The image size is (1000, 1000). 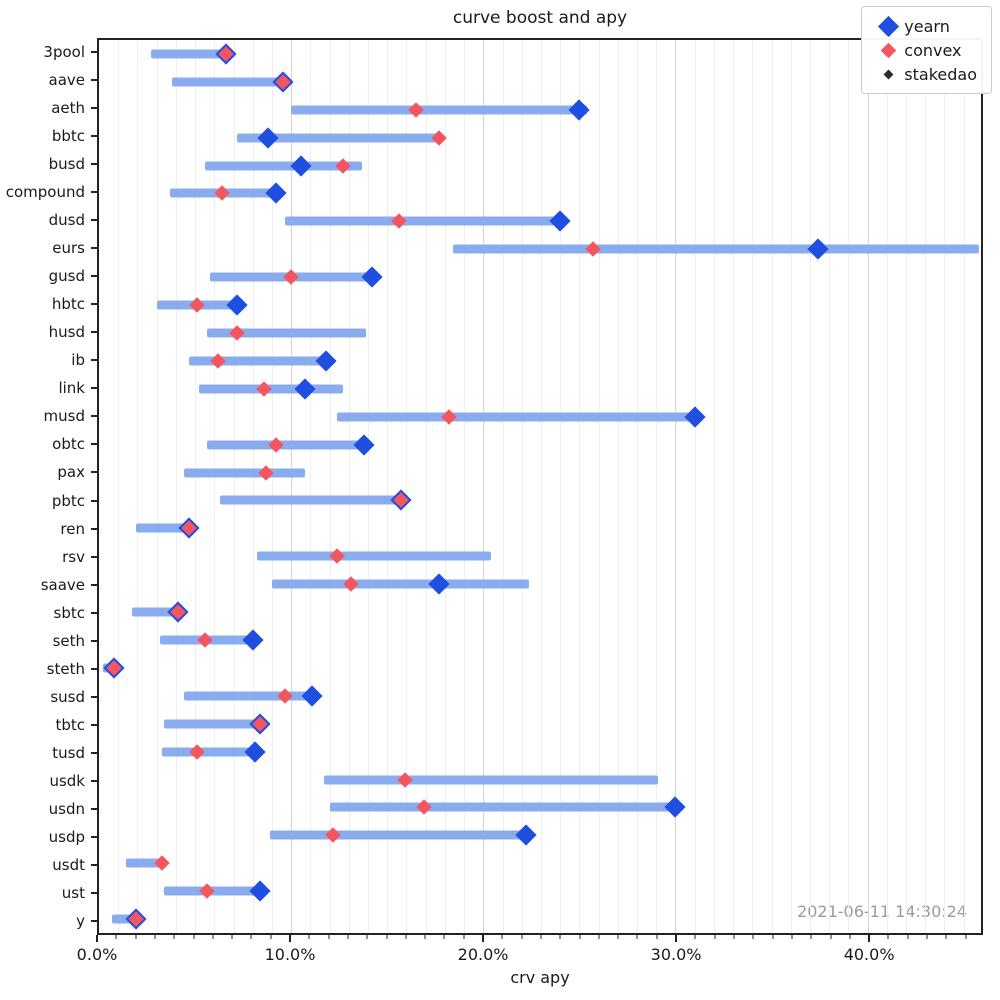 I want to click on x-tick-label: 10.0%, so click(x=290, y=954).